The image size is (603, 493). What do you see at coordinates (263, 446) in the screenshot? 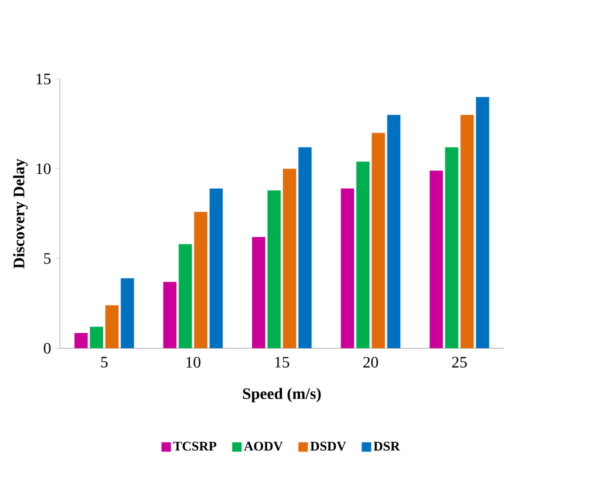
I see `legend-label: AODV` at bounding box center [263, 446].